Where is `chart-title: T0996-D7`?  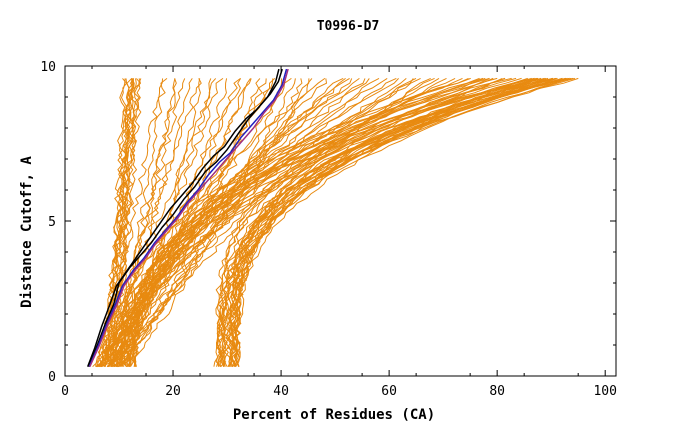
chart-title: T0996-D7 is located at coordinates (348, 26).